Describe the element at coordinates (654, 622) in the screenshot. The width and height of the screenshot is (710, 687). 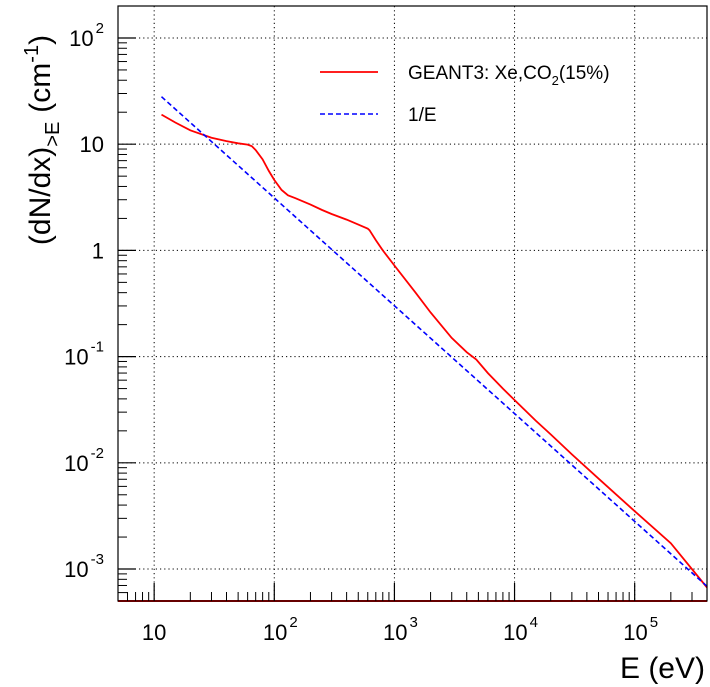
I see `x-tick-exponent: 5` at that location.